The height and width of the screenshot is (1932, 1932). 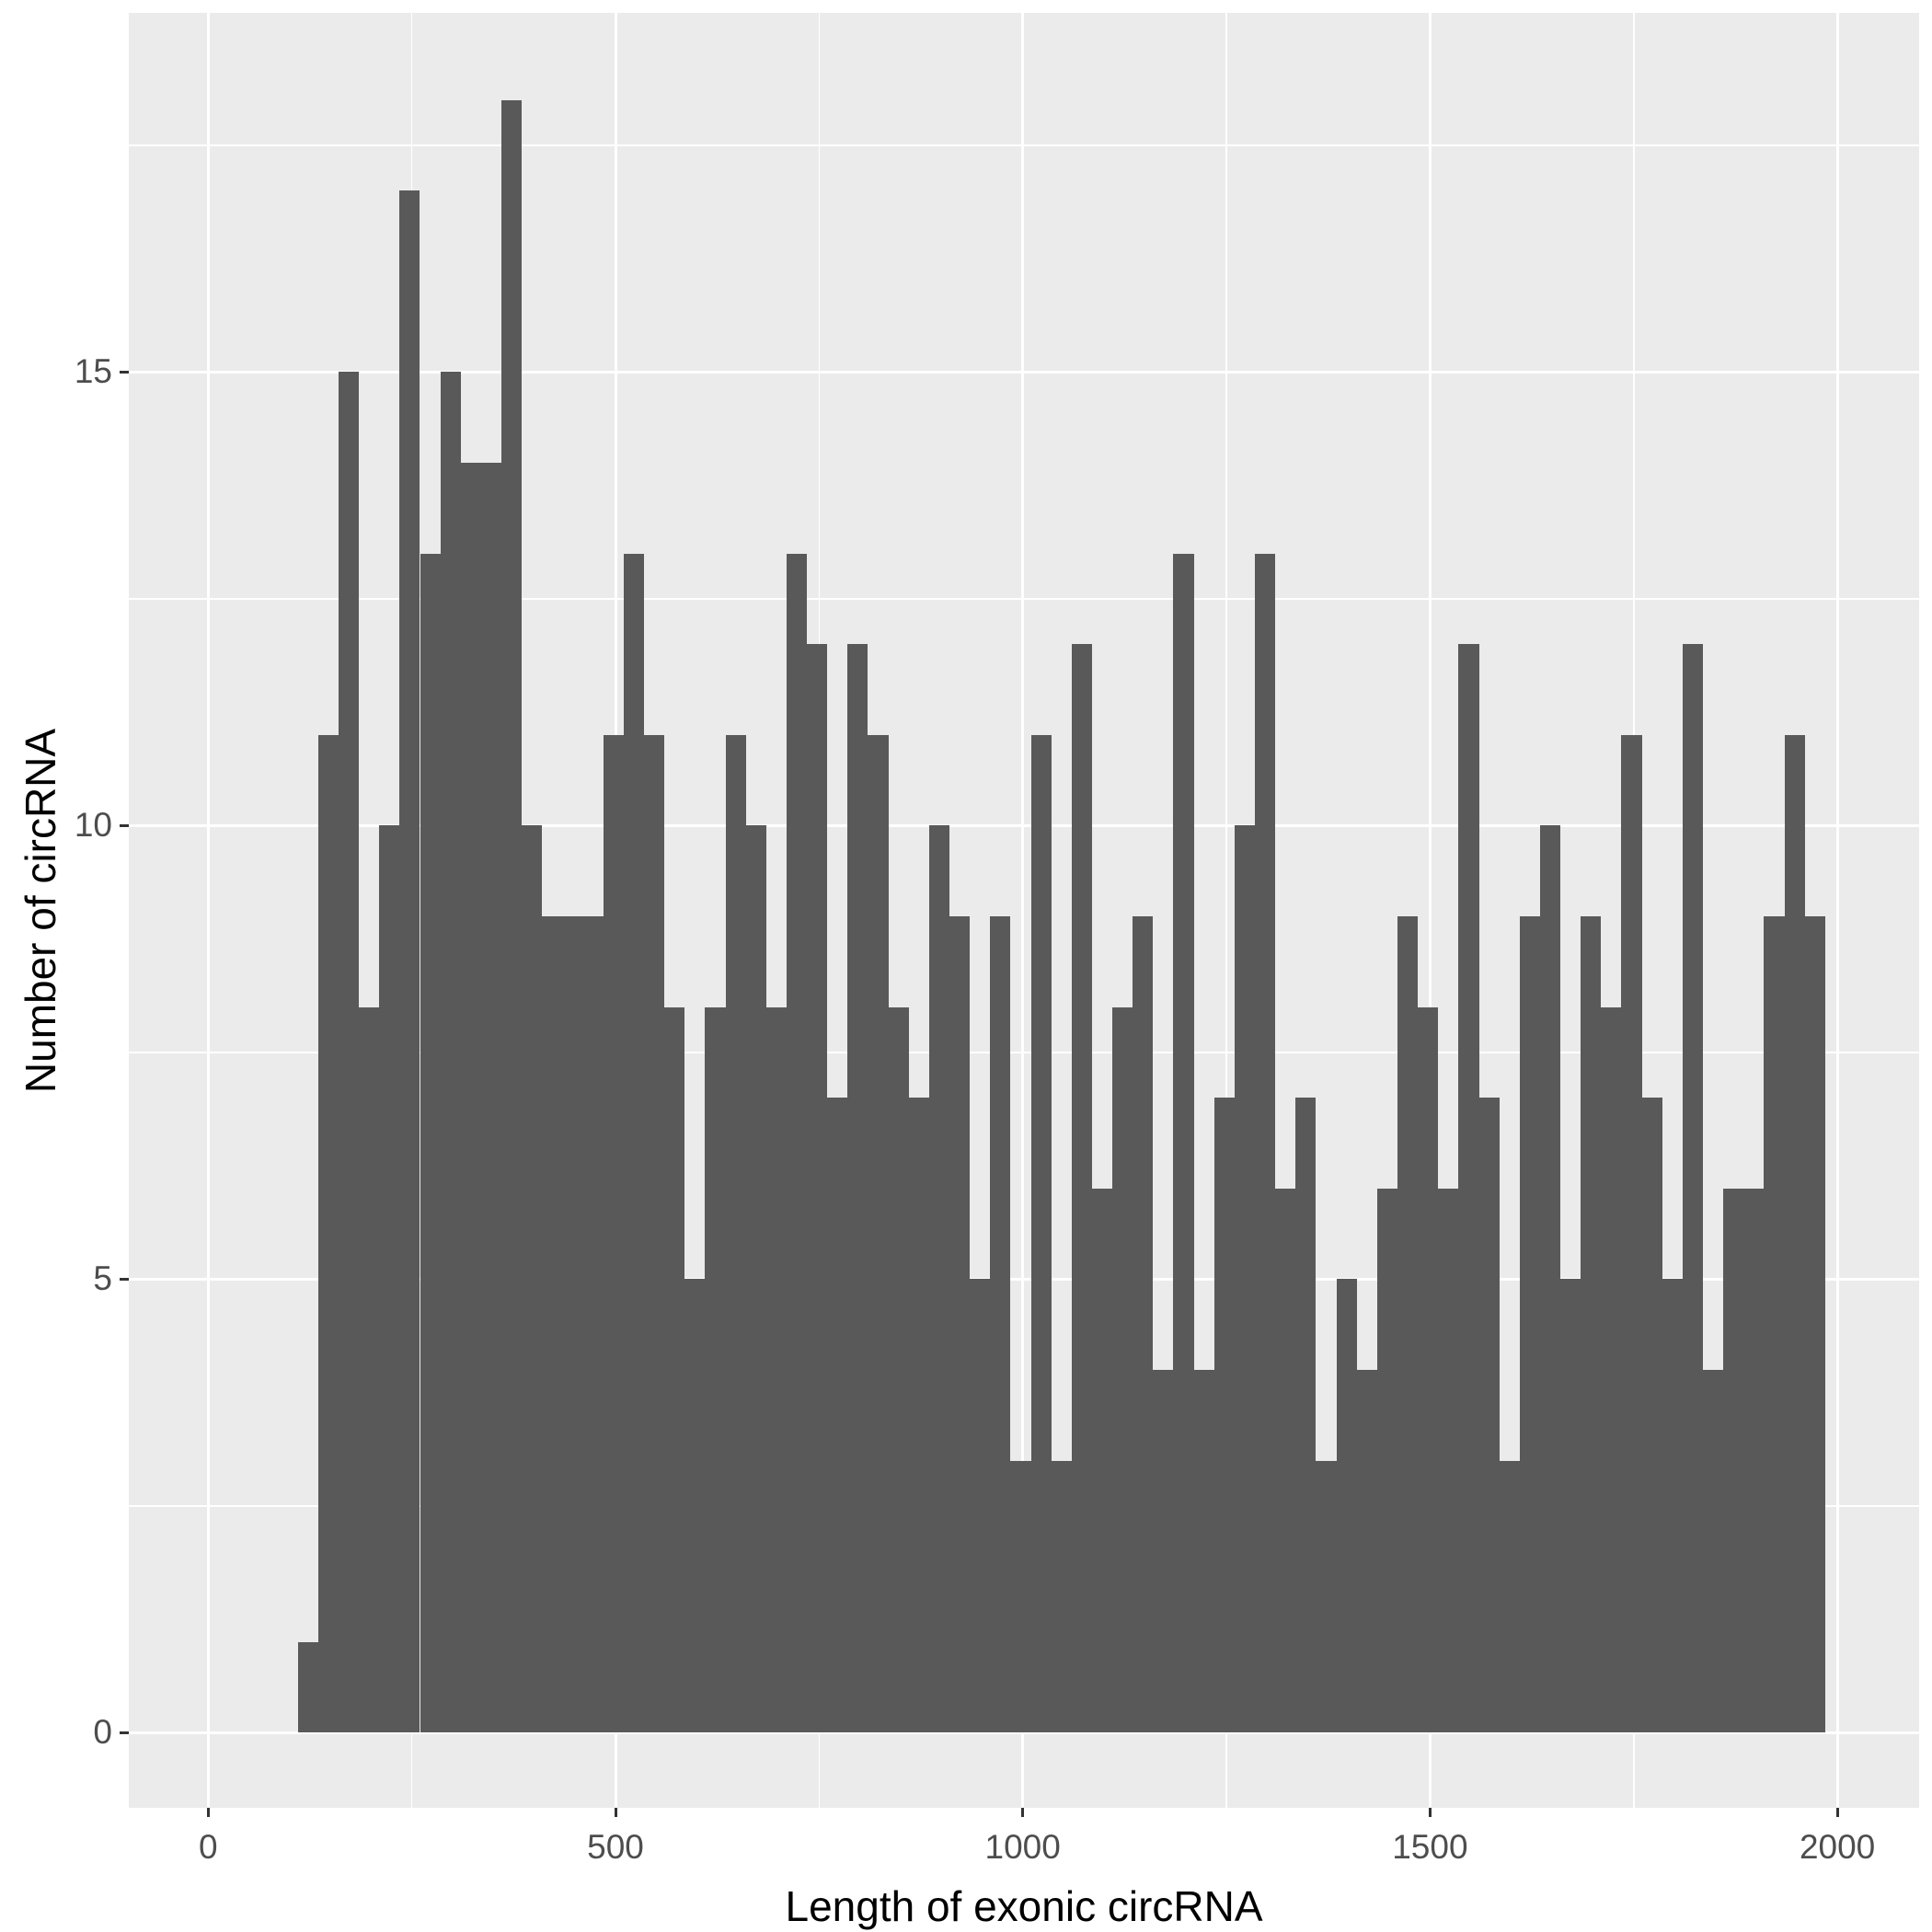 I want to click on x-tick-label: 2000, so click(x=1837, y=1847).